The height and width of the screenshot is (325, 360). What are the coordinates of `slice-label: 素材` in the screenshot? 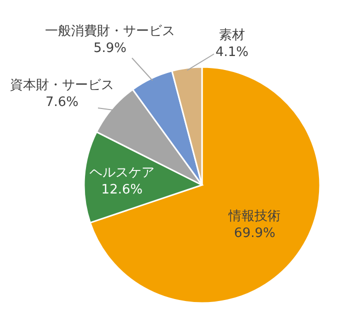 It's located at (232, 35).